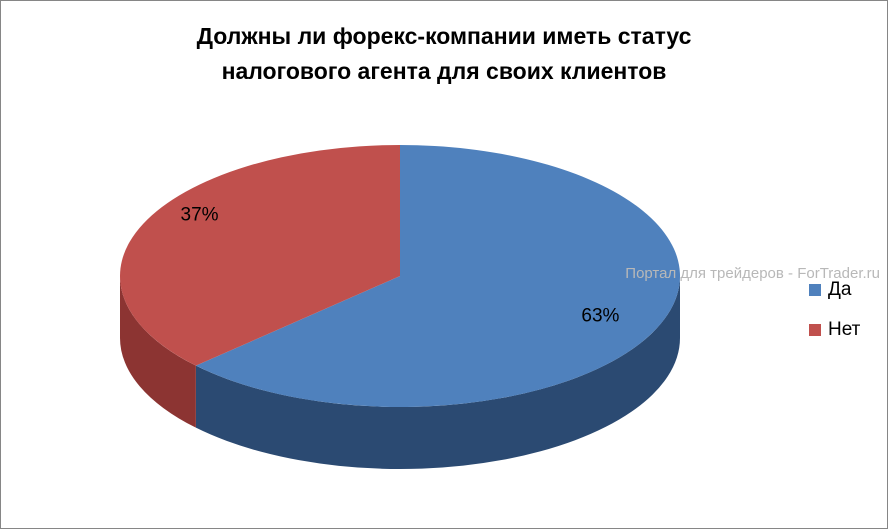 The width and height of the screenshot is (888, 529). I want to click on data-label: 63%, so click(600, 316).